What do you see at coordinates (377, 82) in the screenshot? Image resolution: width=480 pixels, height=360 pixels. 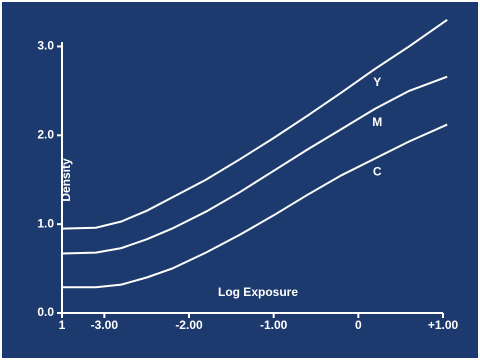 I see `series-label: Y` at bounding box center [377, 82].